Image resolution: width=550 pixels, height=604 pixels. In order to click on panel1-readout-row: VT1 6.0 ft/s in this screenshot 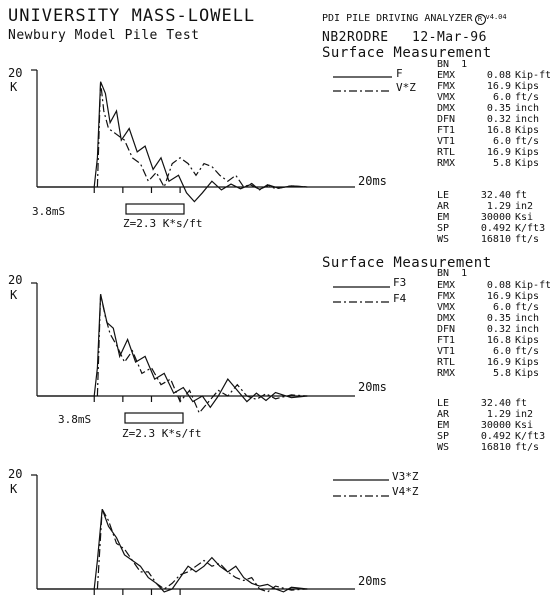, I will do `click(493, 141)`.